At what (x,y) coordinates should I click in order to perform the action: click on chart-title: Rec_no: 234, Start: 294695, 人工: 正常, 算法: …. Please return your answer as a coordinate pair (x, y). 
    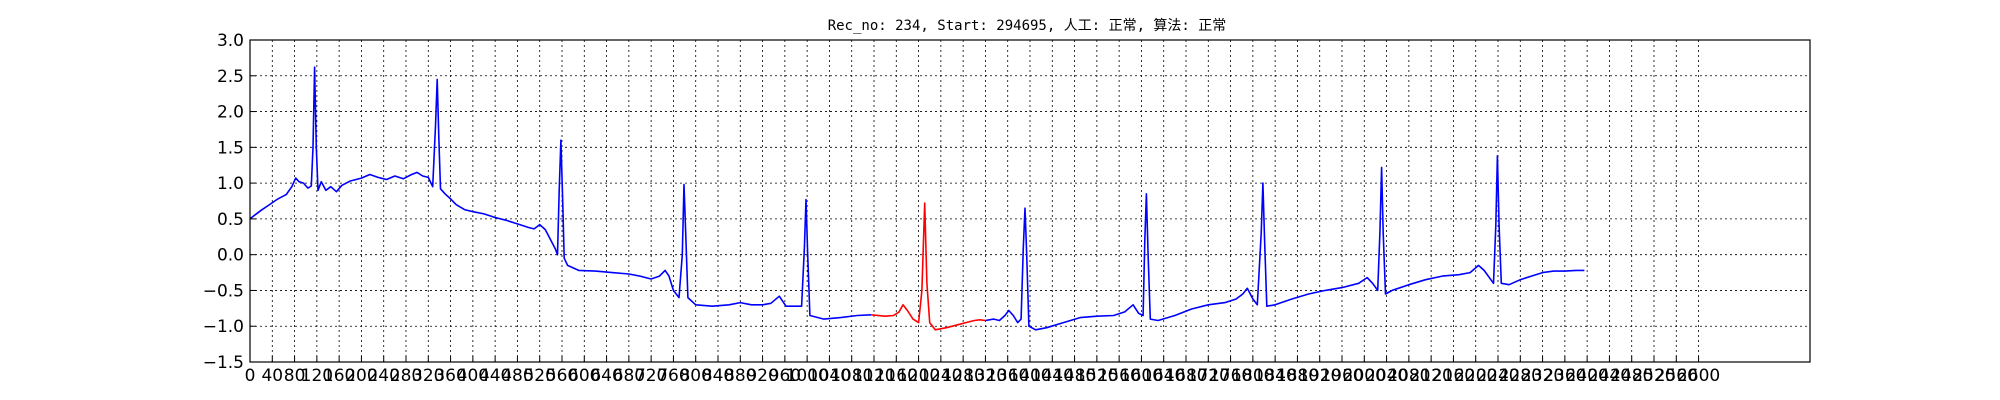
    Looking at the image, I should click on (1027, 26).